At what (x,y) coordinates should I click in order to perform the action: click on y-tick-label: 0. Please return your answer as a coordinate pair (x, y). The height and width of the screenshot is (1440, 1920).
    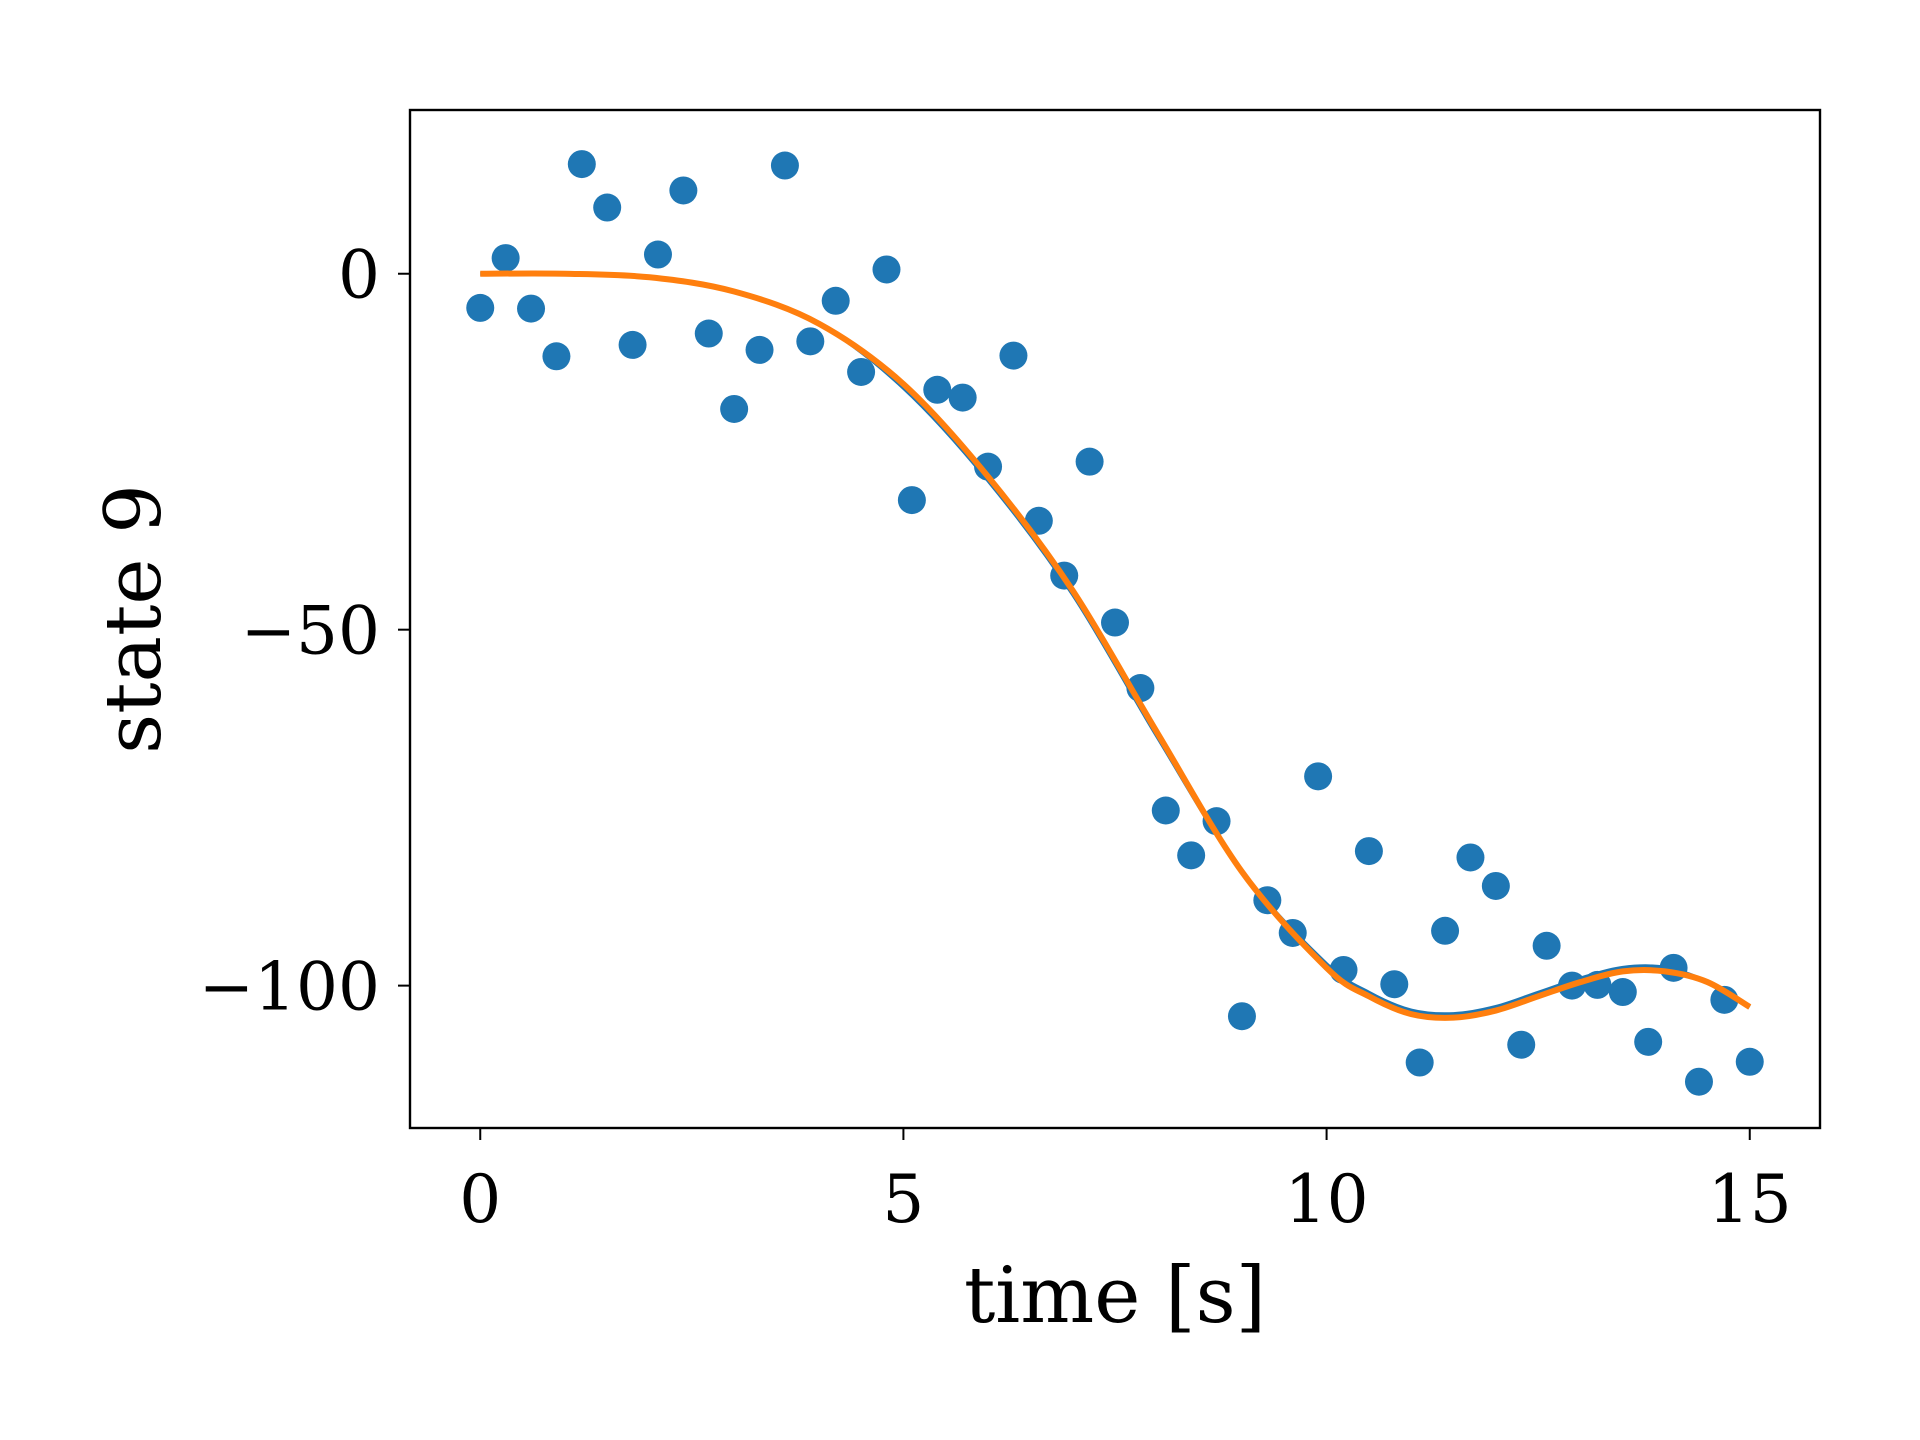
    Looking at the image, I should click on (359, 275).